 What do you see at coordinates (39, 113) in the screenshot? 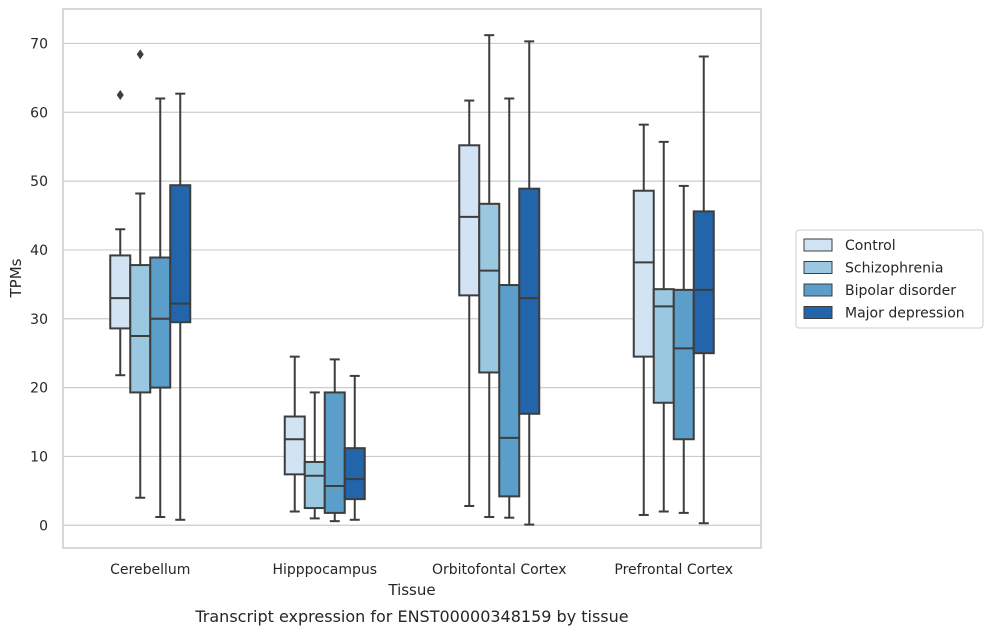
I see `y-tick-label-60: 60` at bounding box center [39, 113].